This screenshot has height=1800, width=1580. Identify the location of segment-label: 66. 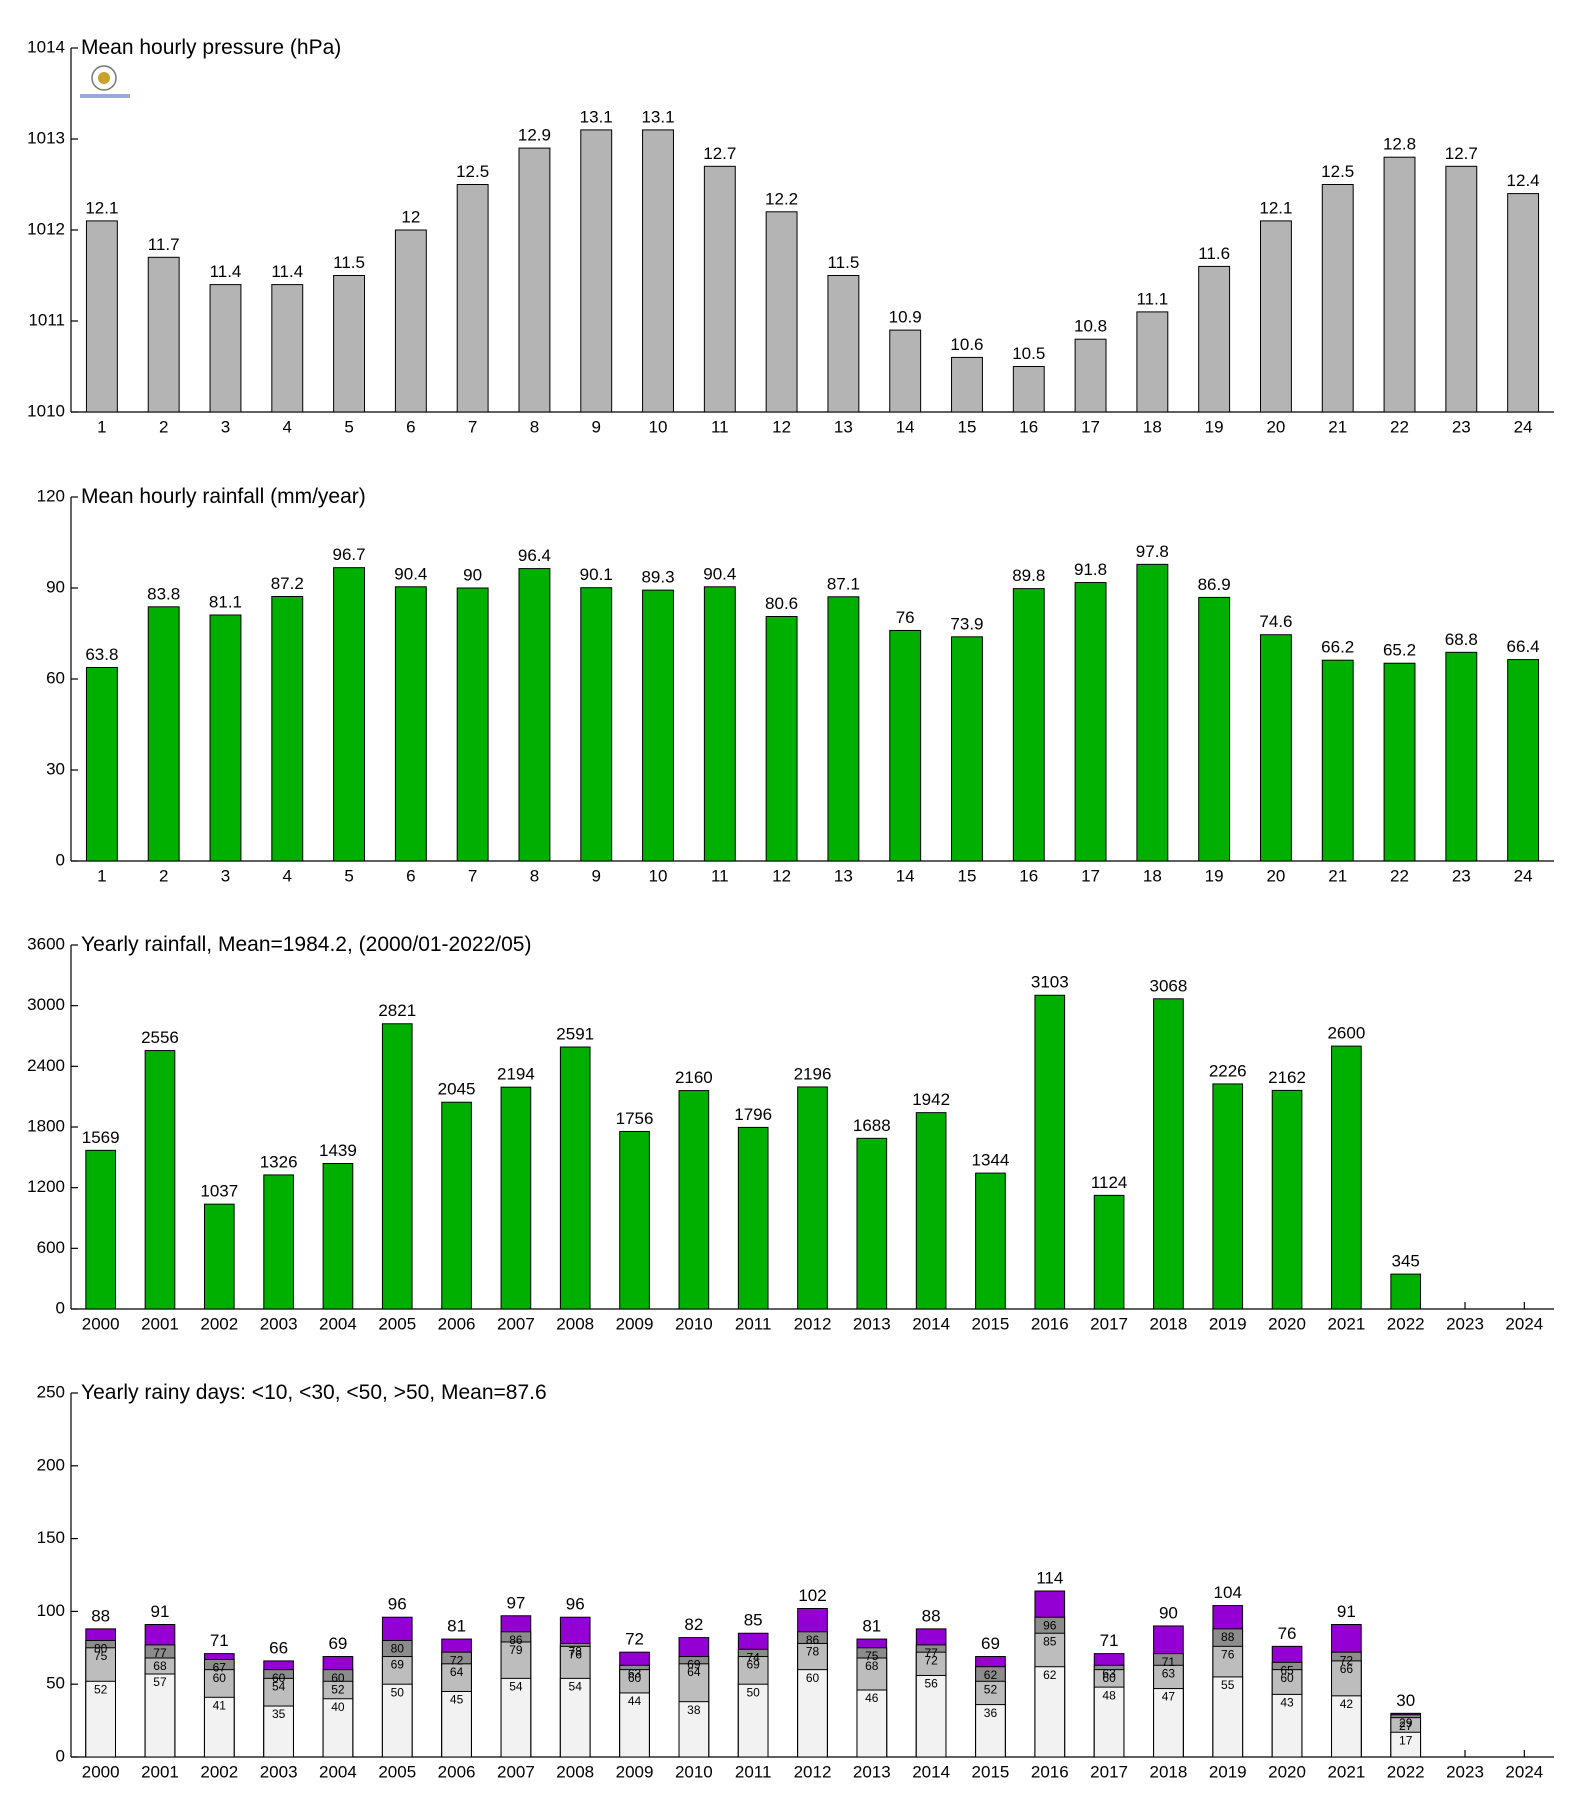
(1347, 1669).